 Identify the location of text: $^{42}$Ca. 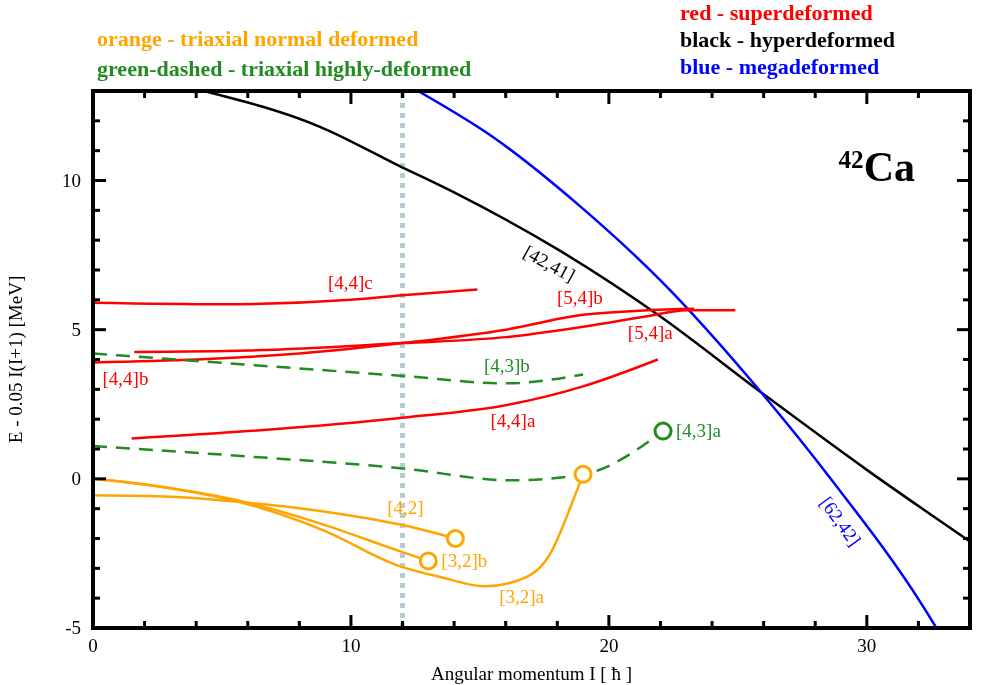
(876, 167).